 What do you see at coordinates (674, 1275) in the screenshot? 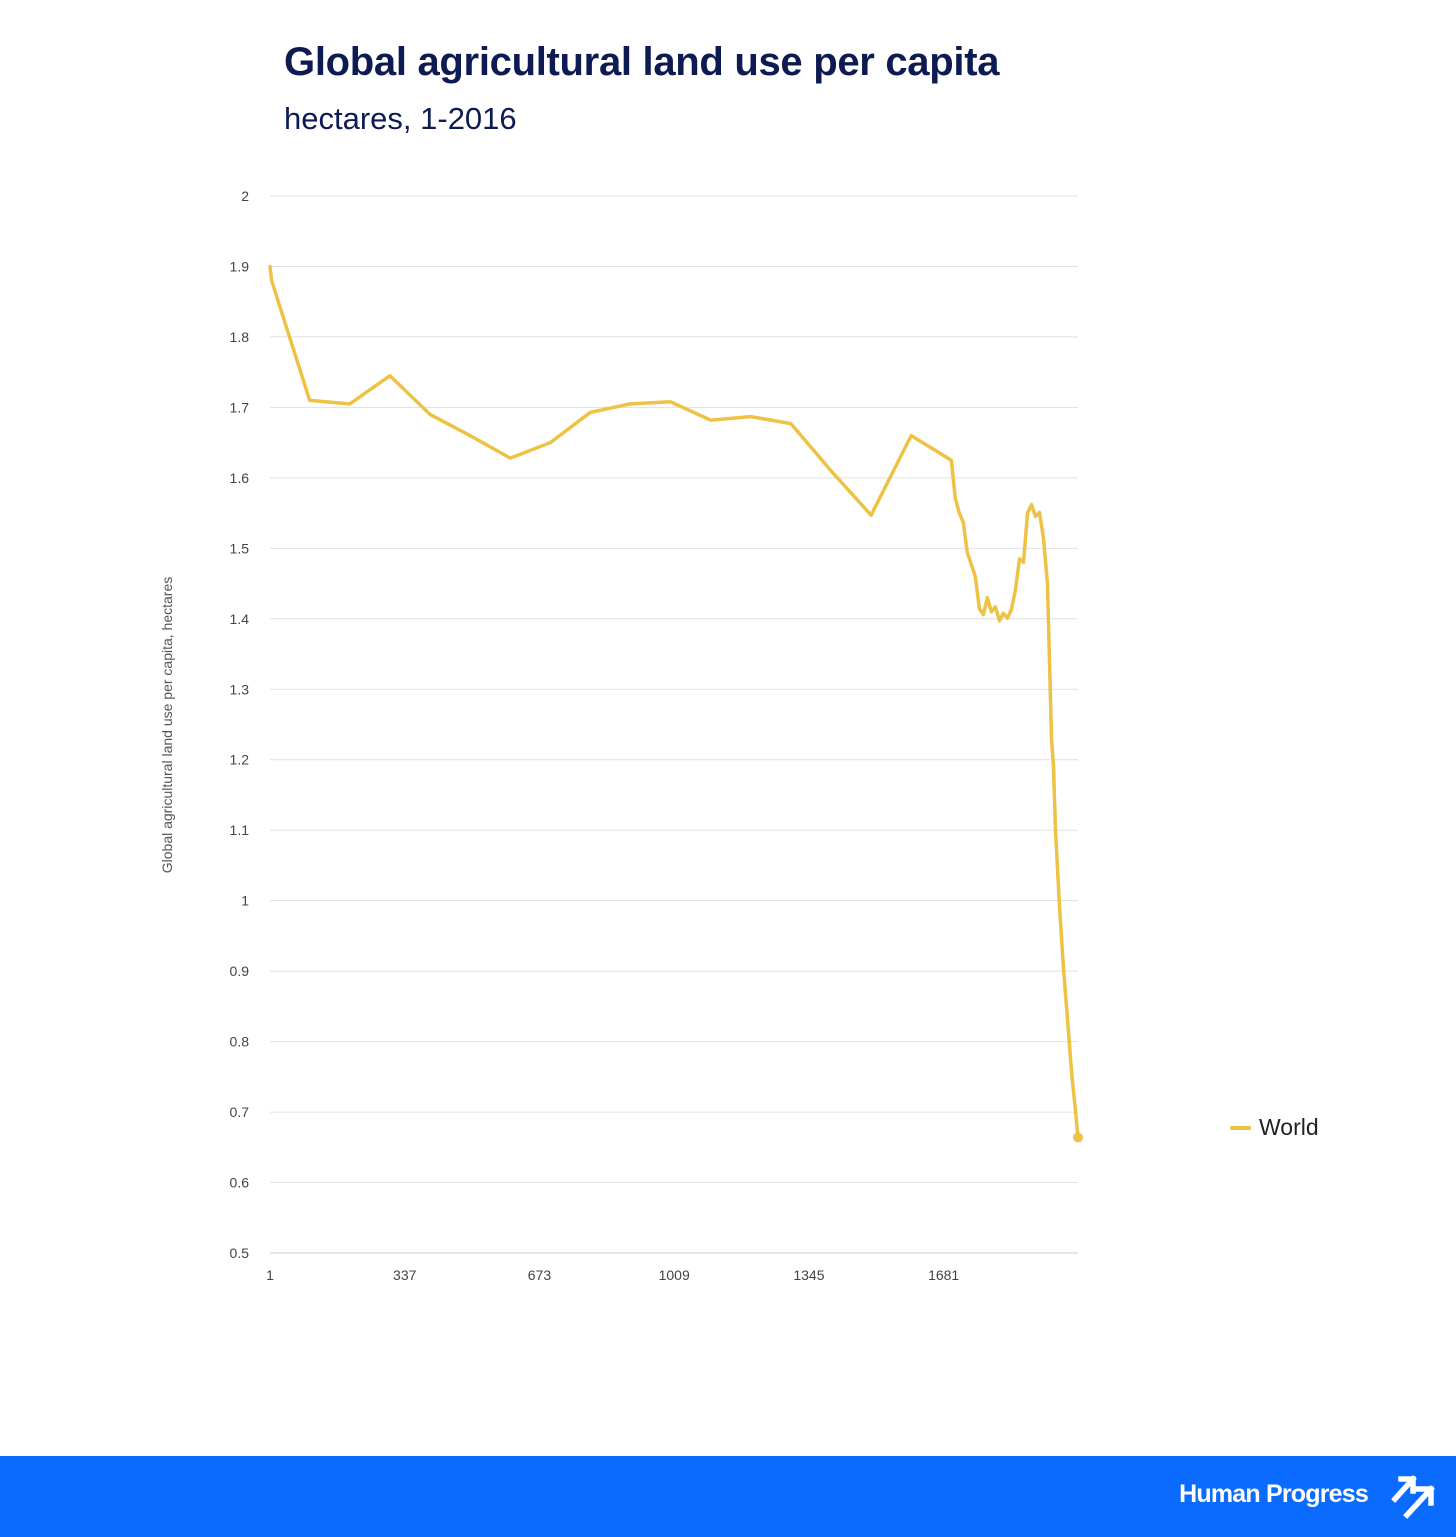
I see `x-tick-label: 1009` at bounding box center [674, 1275].